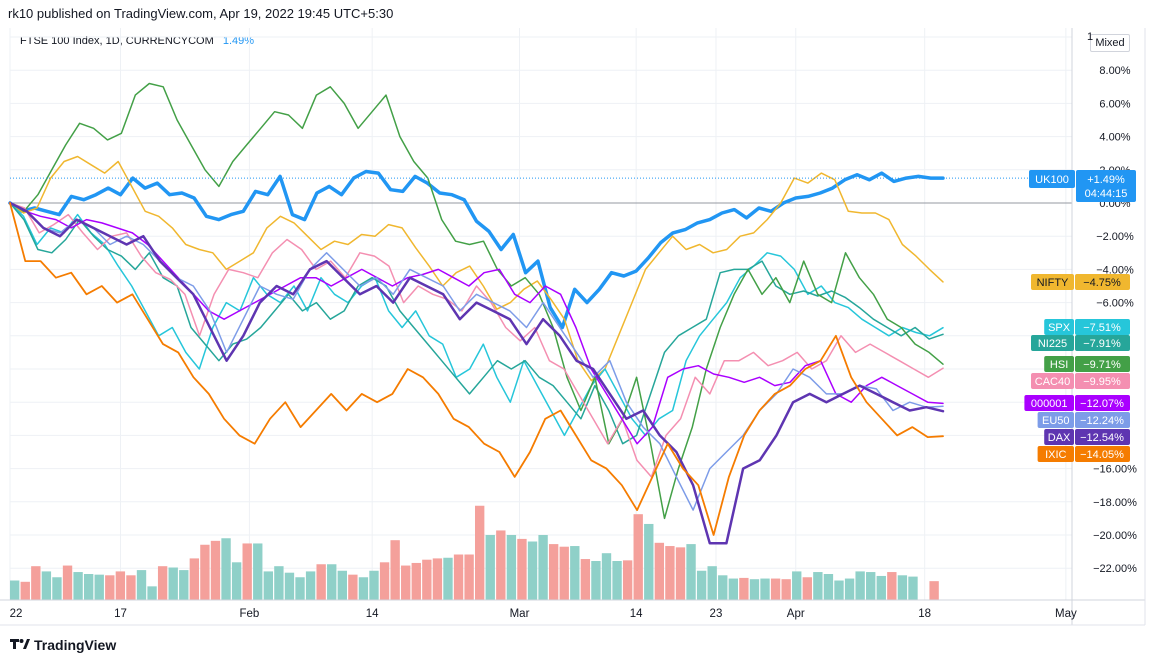 The height and width of the screenshot is (663, 1153). I want to click on y-tick-label: −4.00%, so click(1115, 270).